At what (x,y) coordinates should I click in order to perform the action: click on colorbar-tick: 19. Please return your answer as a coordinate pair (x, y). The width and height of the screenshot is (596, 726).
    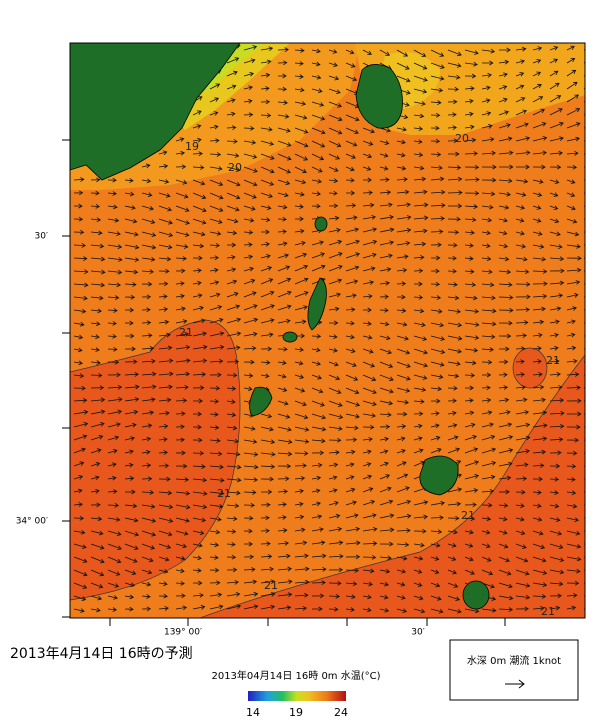
    Looking at the image, I should click on (296, 712).